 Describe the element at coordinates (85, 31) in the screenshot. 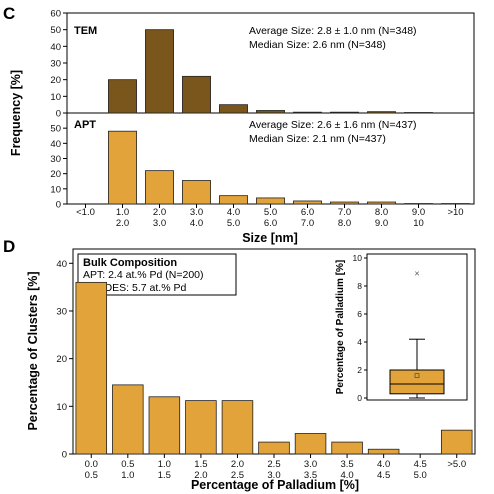

I see `tem-series-label: TEM` at that location.